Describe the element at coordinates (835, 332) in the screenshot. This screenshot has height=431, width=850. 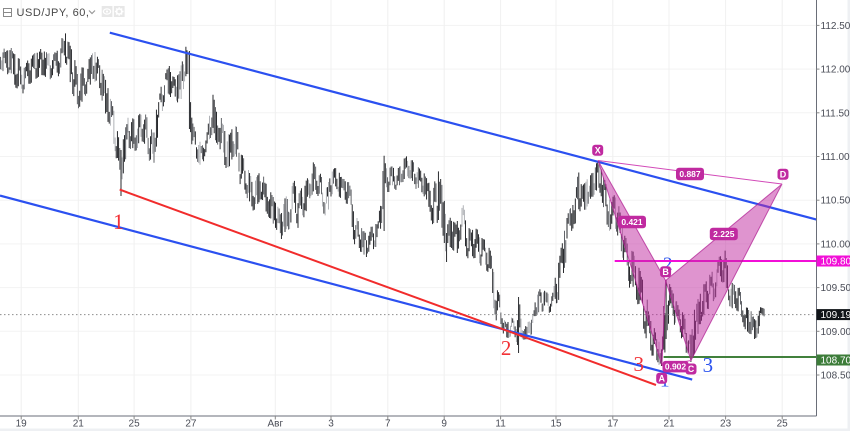
I see `svg-text: 109.00` at that location.